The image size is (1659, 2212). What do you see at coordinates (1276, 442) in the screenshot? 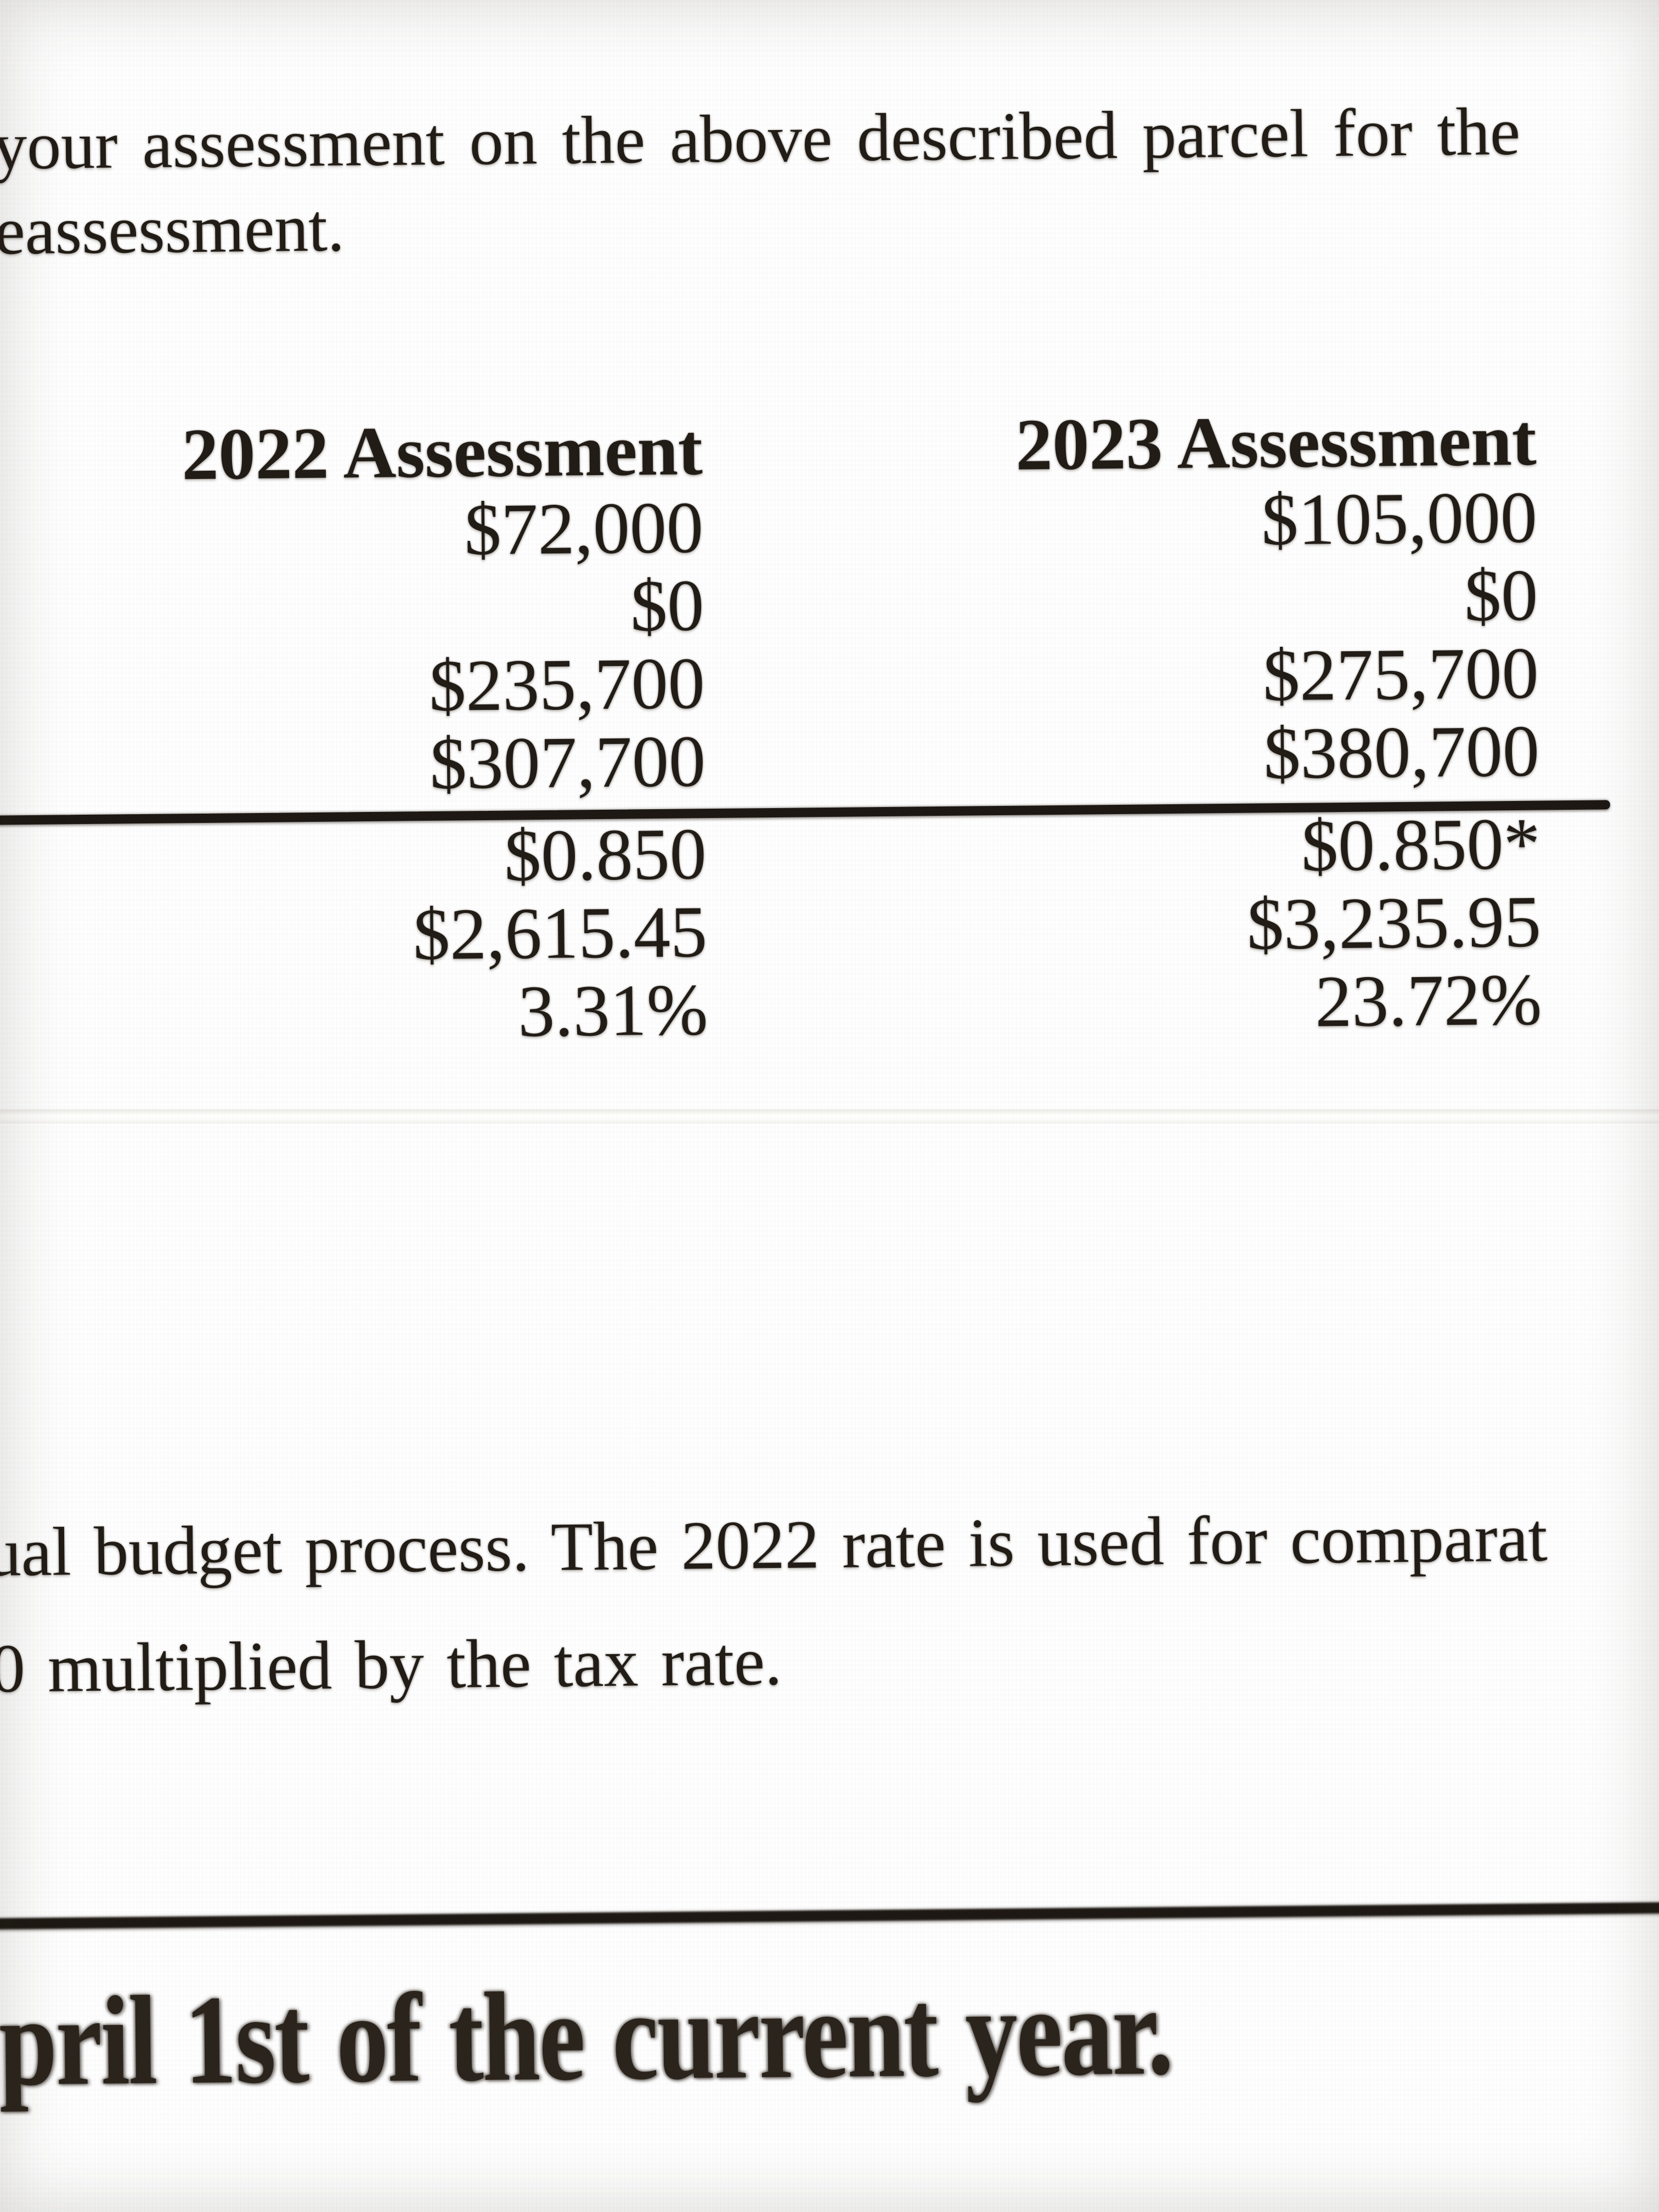
I see `column-header-2023-assessment: 2023 Assessment` at bounding box center [1276, 442].